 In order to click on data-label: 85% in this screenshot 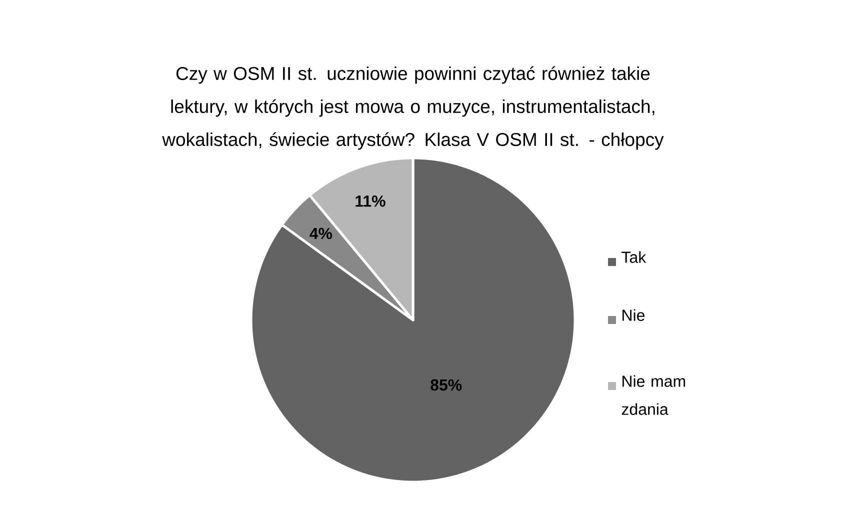, I will do `click(446, 385)`.